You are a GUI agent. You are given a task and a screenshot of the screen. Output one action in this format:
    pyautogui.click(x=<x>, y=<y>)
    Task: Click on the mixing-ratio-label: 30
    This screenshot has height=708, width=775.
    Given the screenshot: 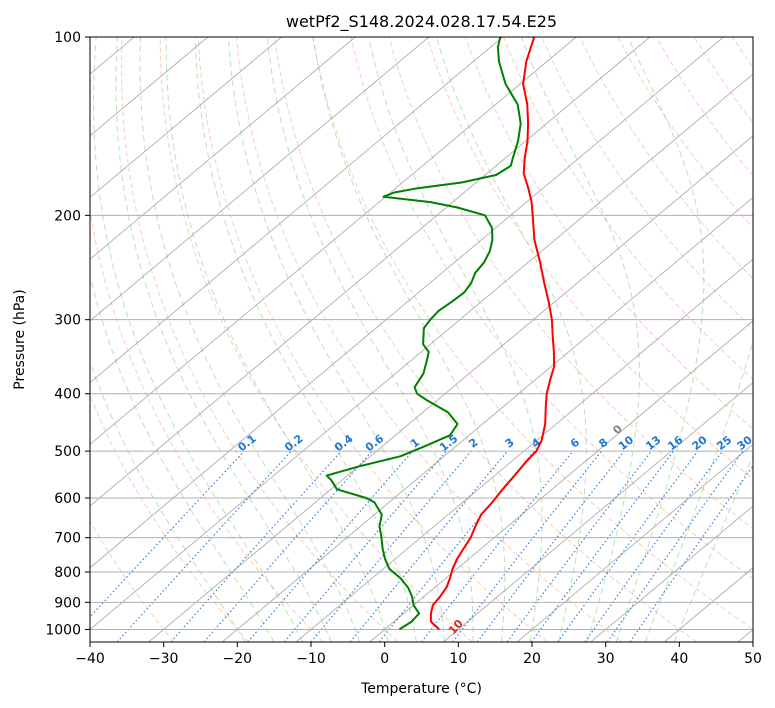 What is the action you would take?
    pyautogui.click(x=745, y=443)
    